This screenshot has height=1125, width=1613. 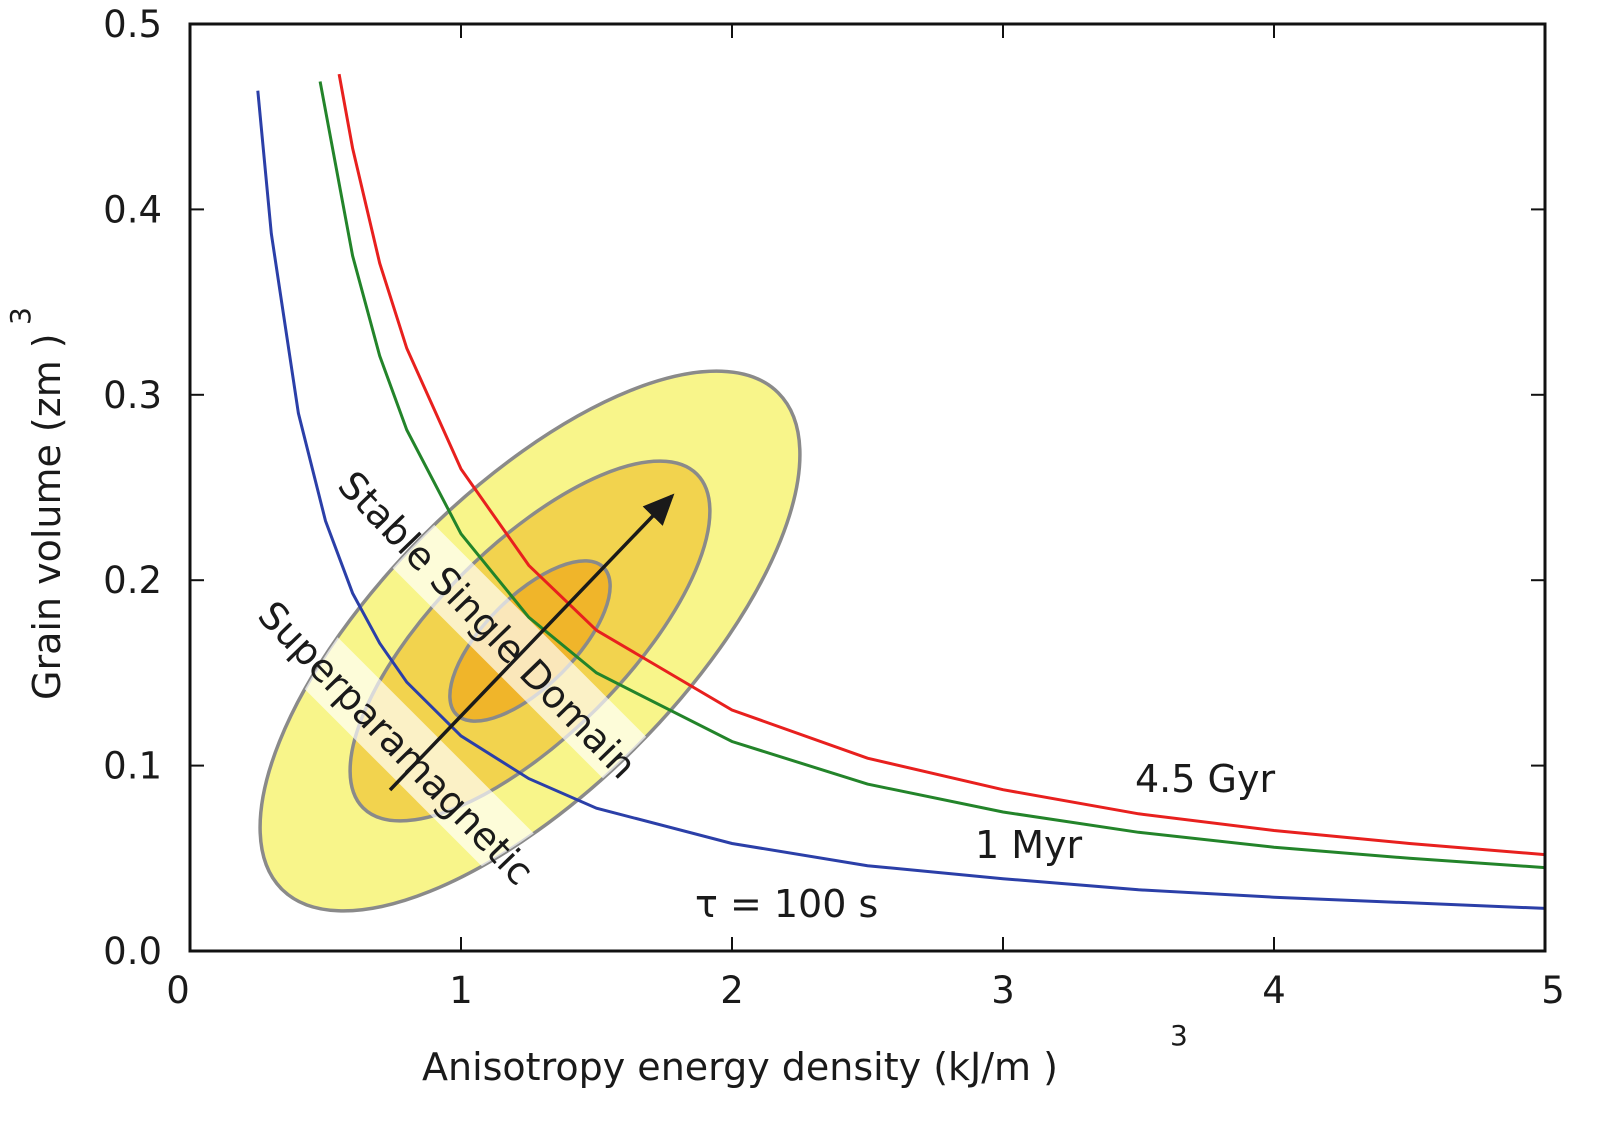 I want to click on x-axis-label: Anisotropy energy density (kJ/m ), so click(x=740, y=1067).